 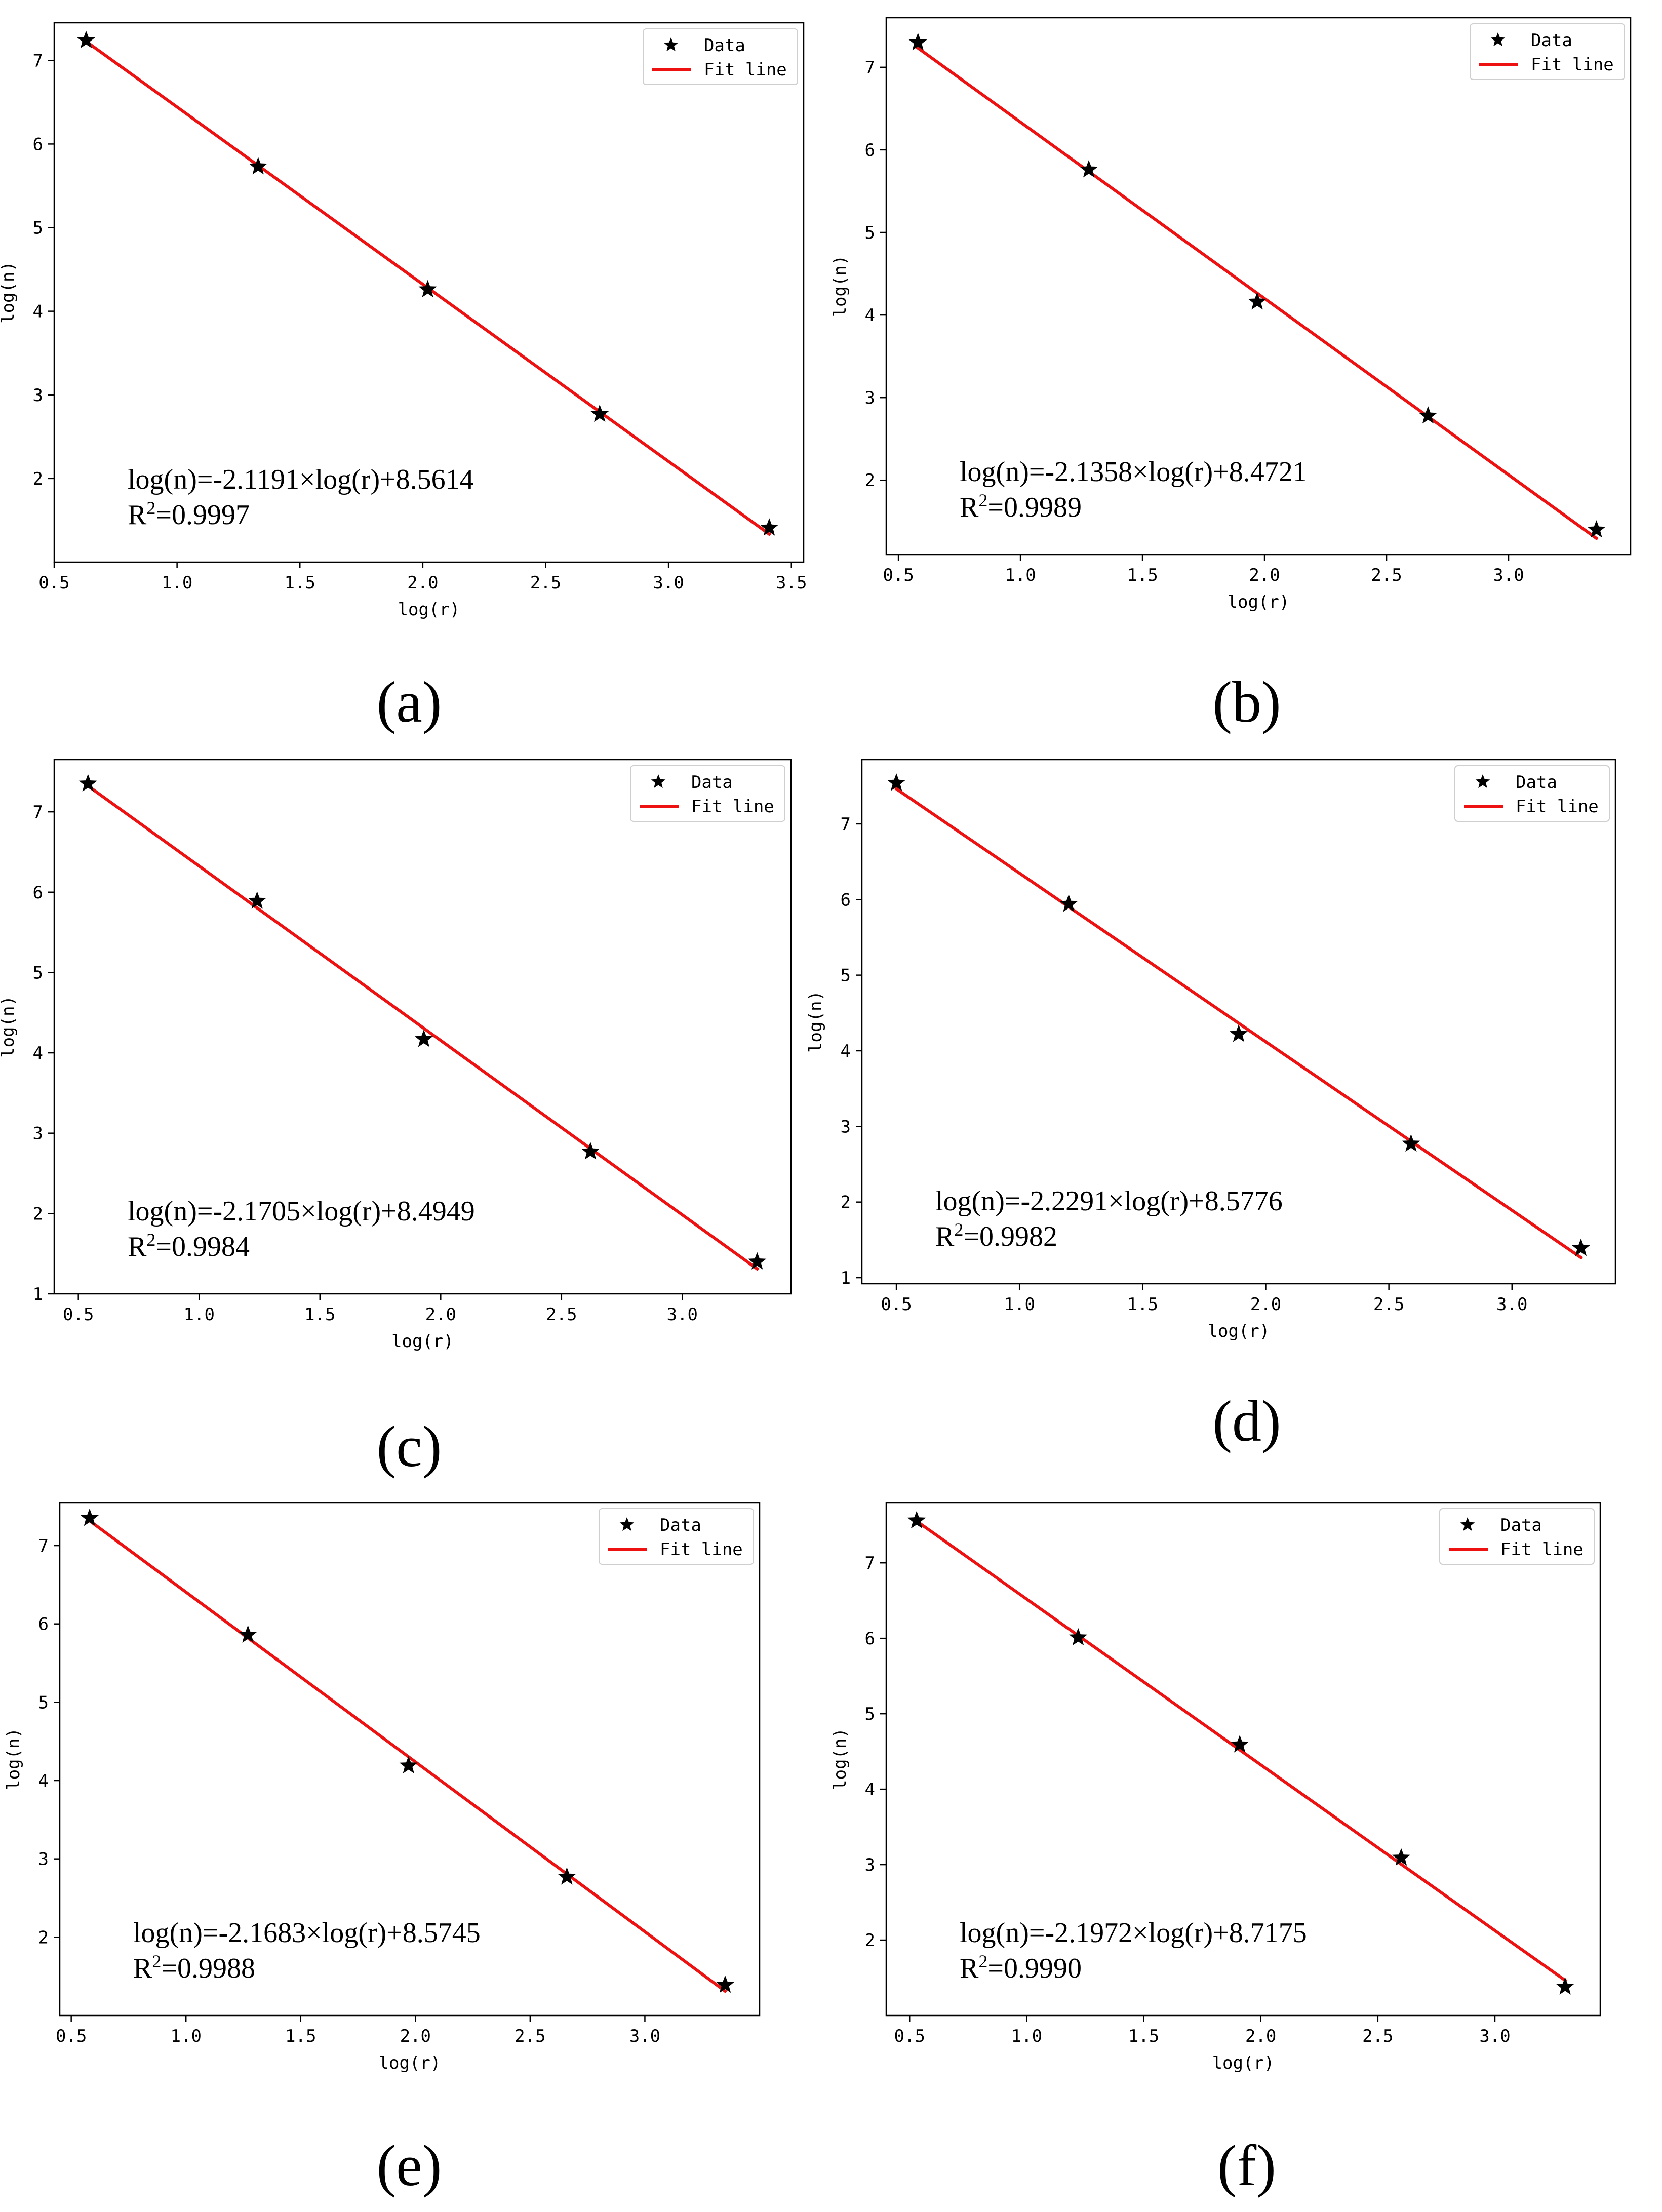 What do you see at coordinates (202, 1246) in the screenshot?
I see `r-squared-value: =0.9984` at bounding box center [202, 1246].